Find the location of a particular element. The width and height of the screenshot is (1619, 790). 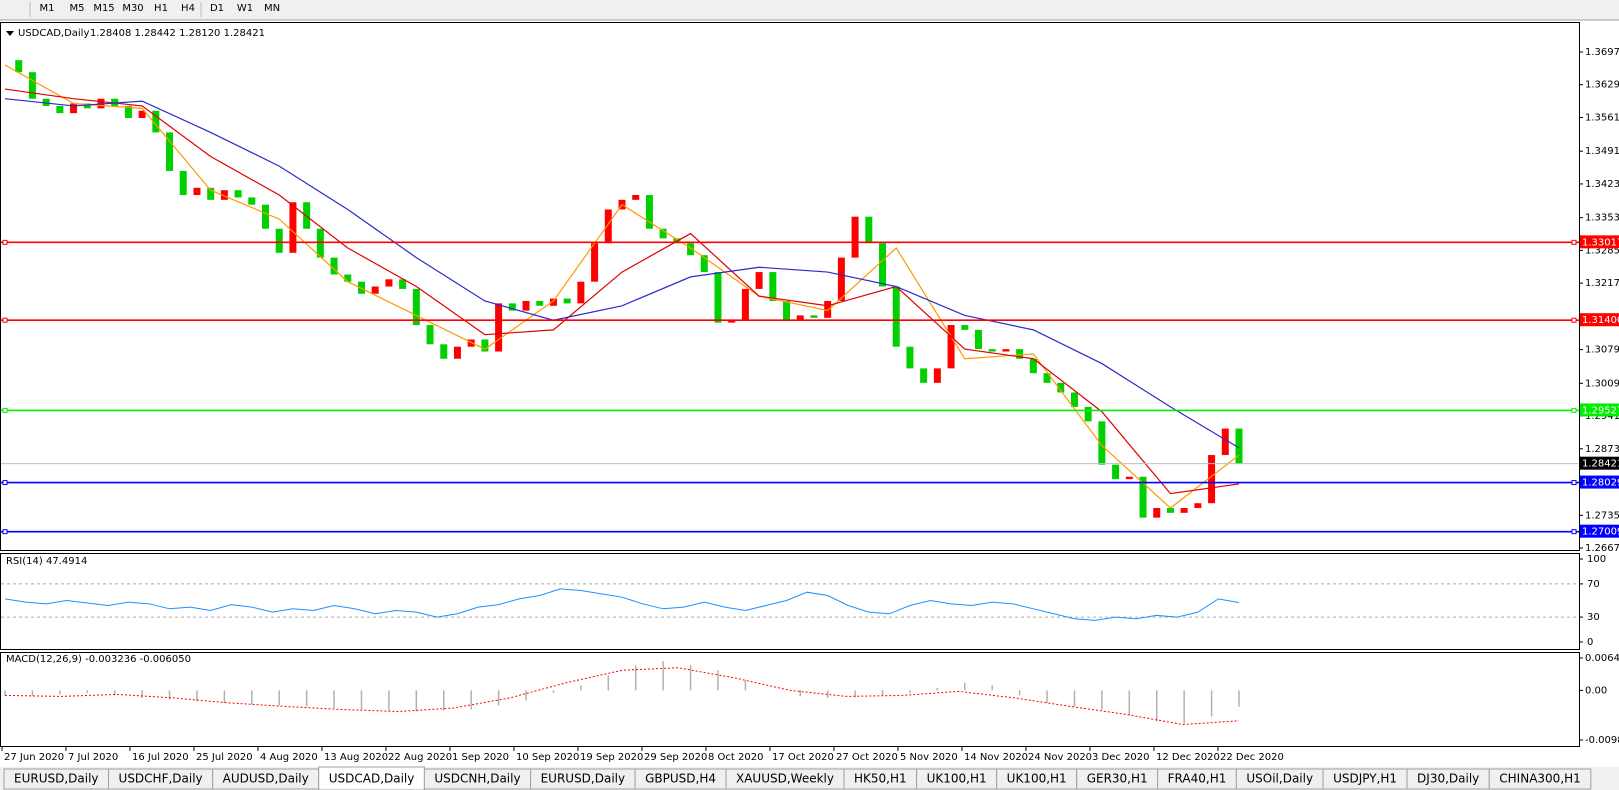

x-tick-label: 19 Sep 2020 is located at coordinates (611, 757).